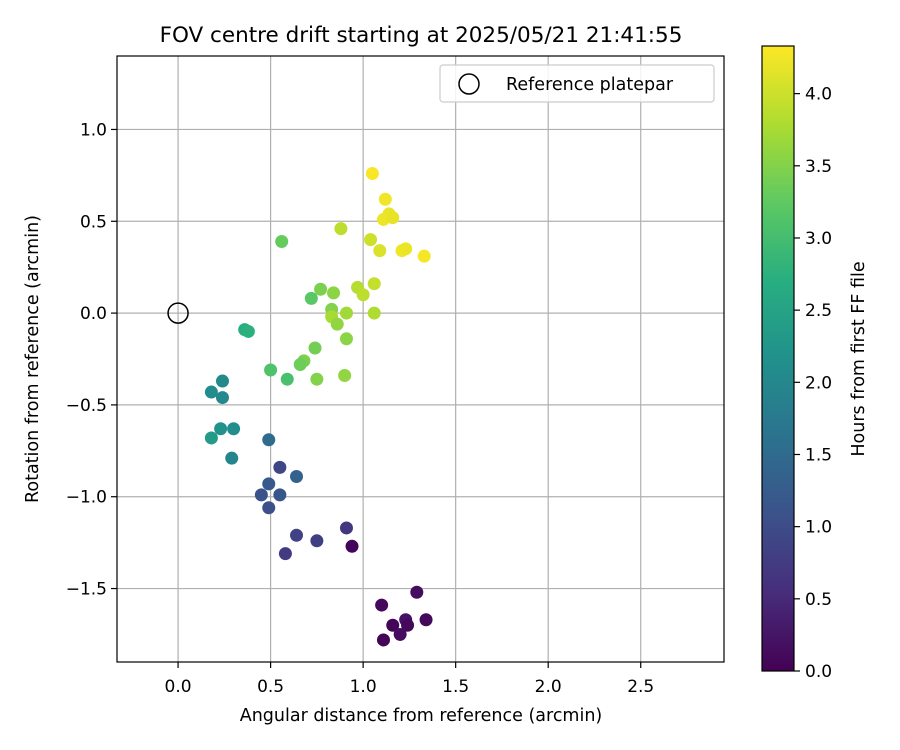 The height and width of the screenshot is (750, 900). I want to click on colorbar-frame, so click(778, 358).